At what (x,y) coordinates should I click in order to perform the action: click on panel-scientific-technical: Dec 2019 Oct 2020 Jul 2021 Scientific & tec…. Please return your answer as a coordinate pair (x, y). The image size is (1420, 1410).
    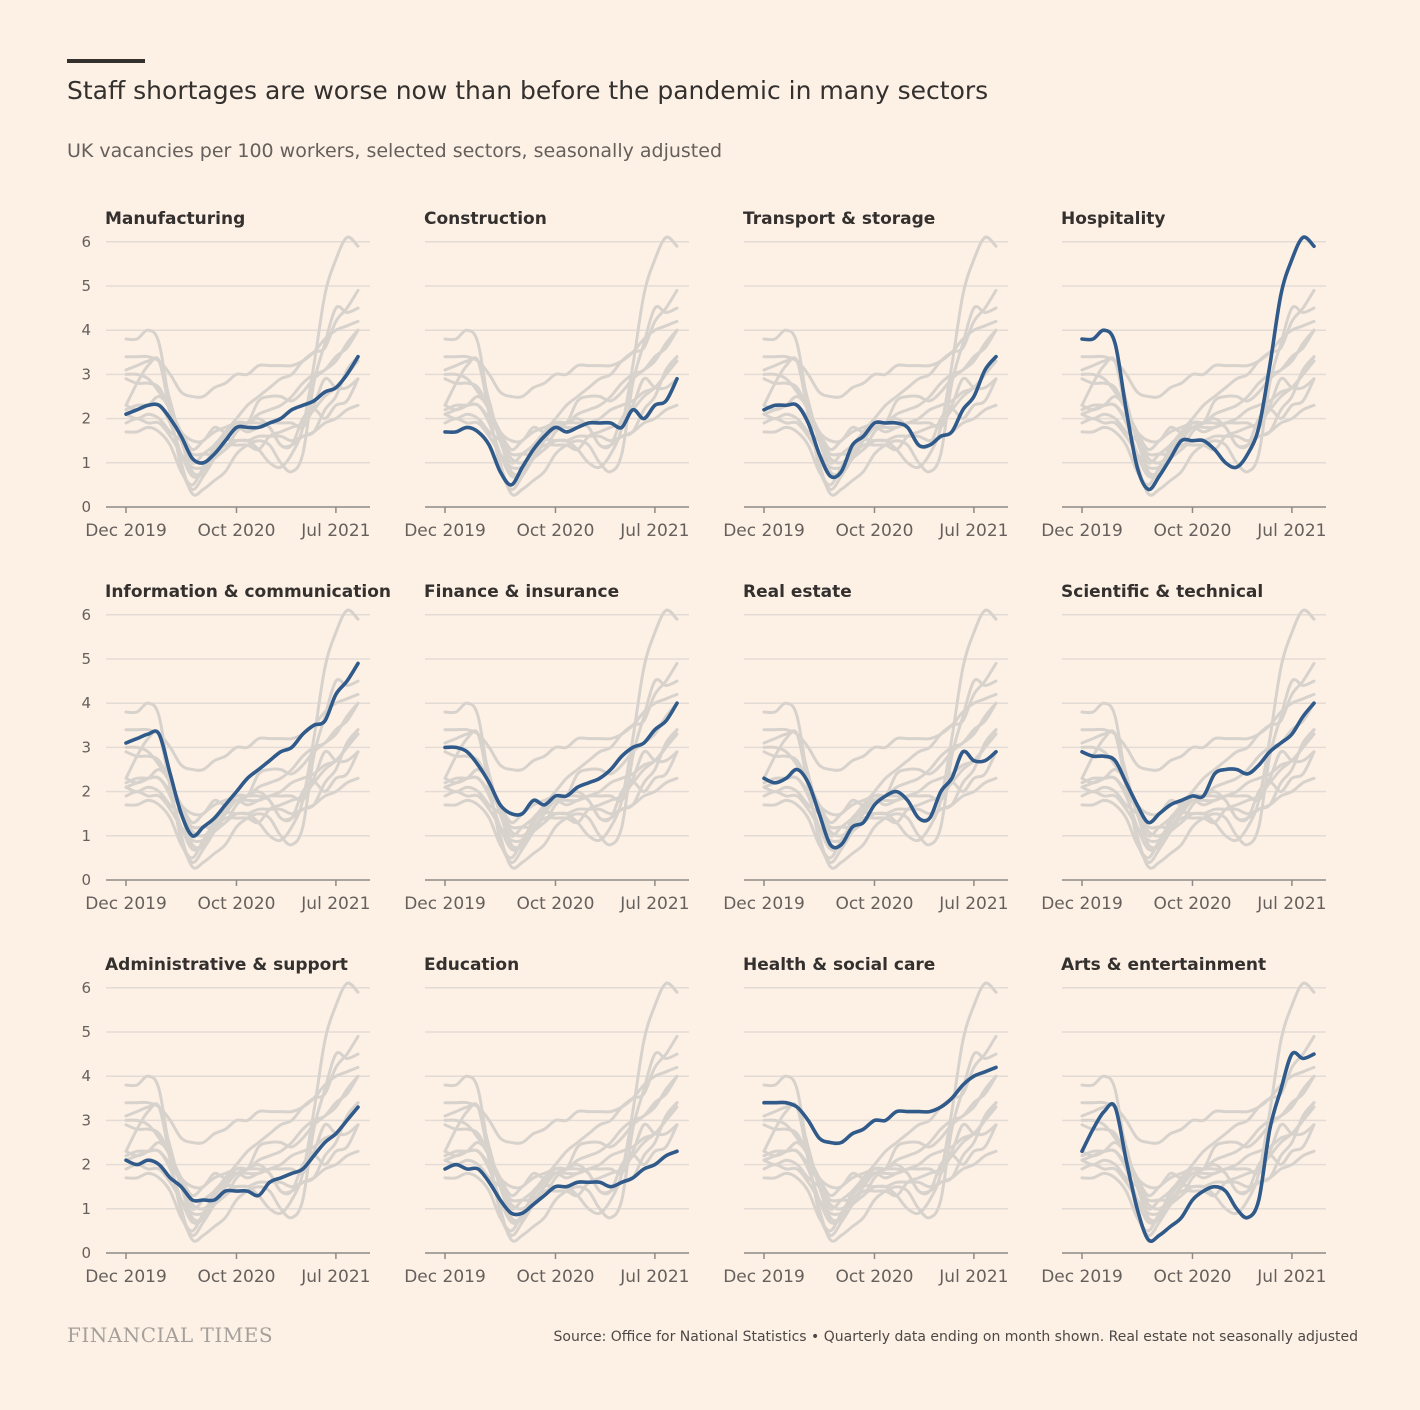
    Looking at the image, I should click on (1183, 748).